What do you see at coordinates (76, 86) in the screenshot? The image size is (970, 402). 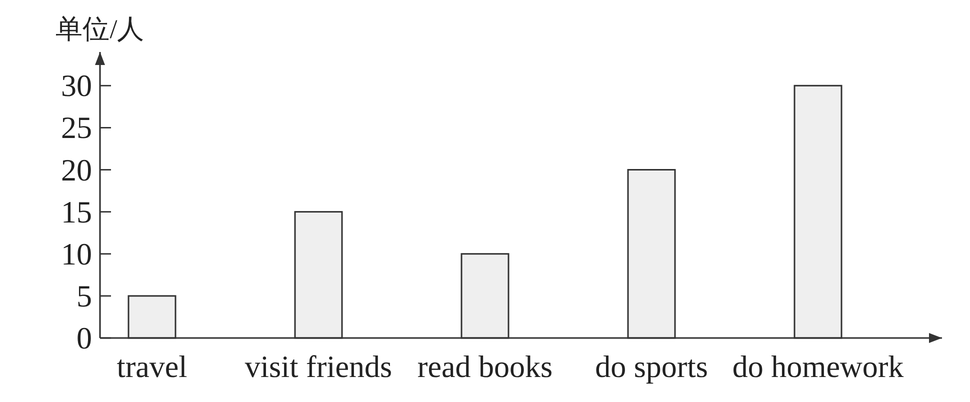 I see `y-tick-label: 30` at bounding box center [76, 86].